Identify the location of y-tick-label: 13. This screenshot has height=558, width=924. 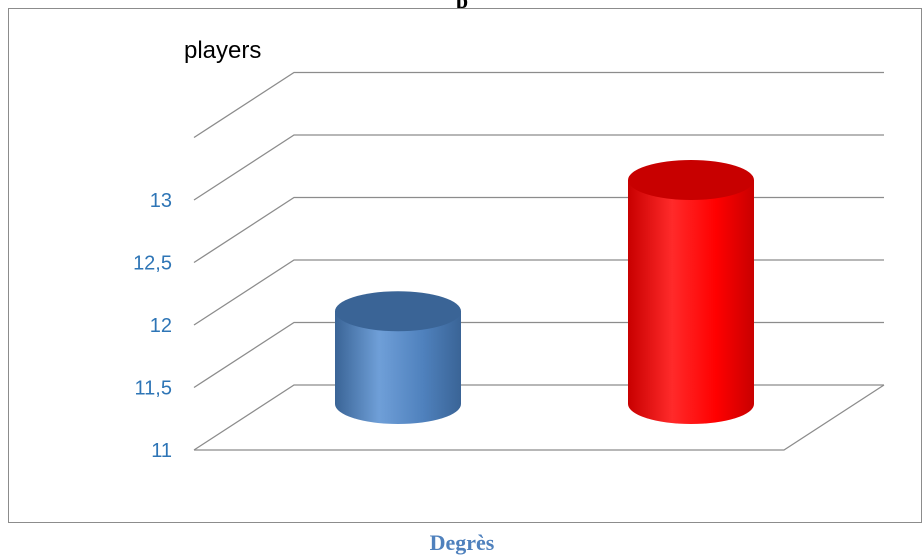
(161, 201).